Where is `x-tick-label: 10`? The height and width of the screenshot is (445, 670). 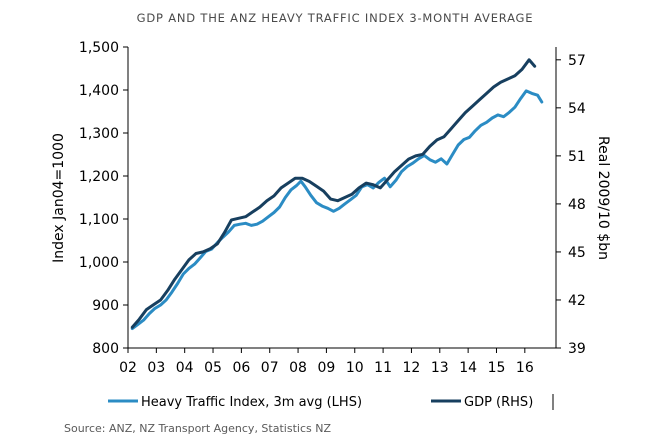
x-tick-label: 10 is located at coordinates (355, 368).